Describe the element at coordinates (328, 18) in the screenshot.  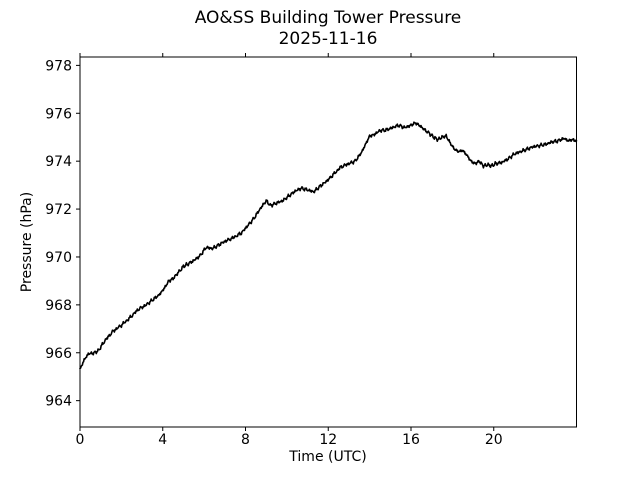
I see `chart-title: AO&SS Building Tower Pressure` at that location.